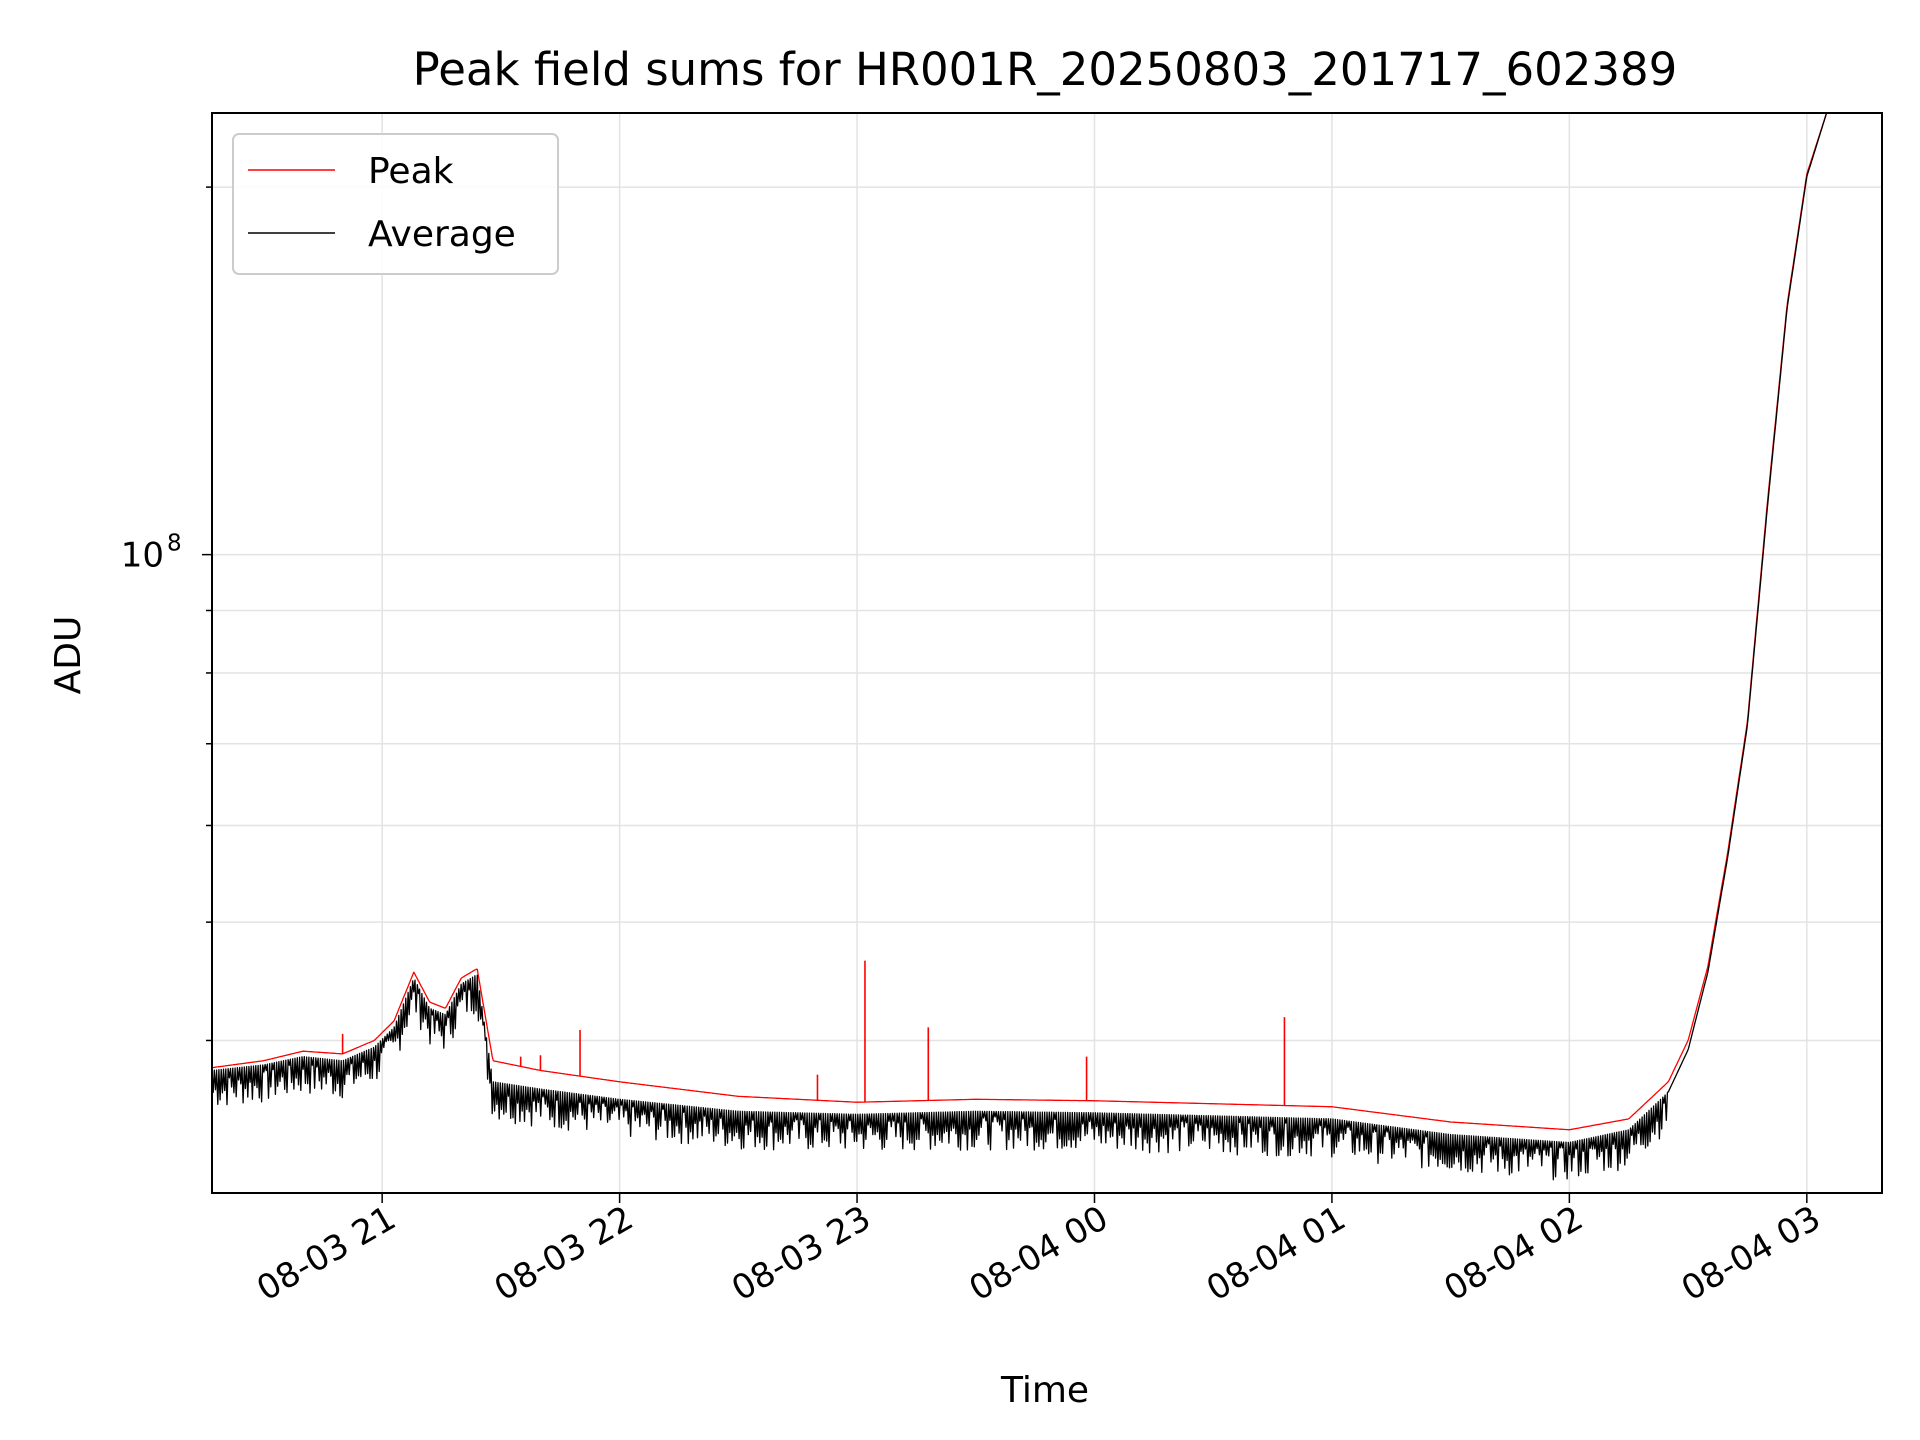  What do you see at coordinates (174, 544) in the screenshot?
I see `y-tick-exponent: 8` at bounding box center [174, 544].